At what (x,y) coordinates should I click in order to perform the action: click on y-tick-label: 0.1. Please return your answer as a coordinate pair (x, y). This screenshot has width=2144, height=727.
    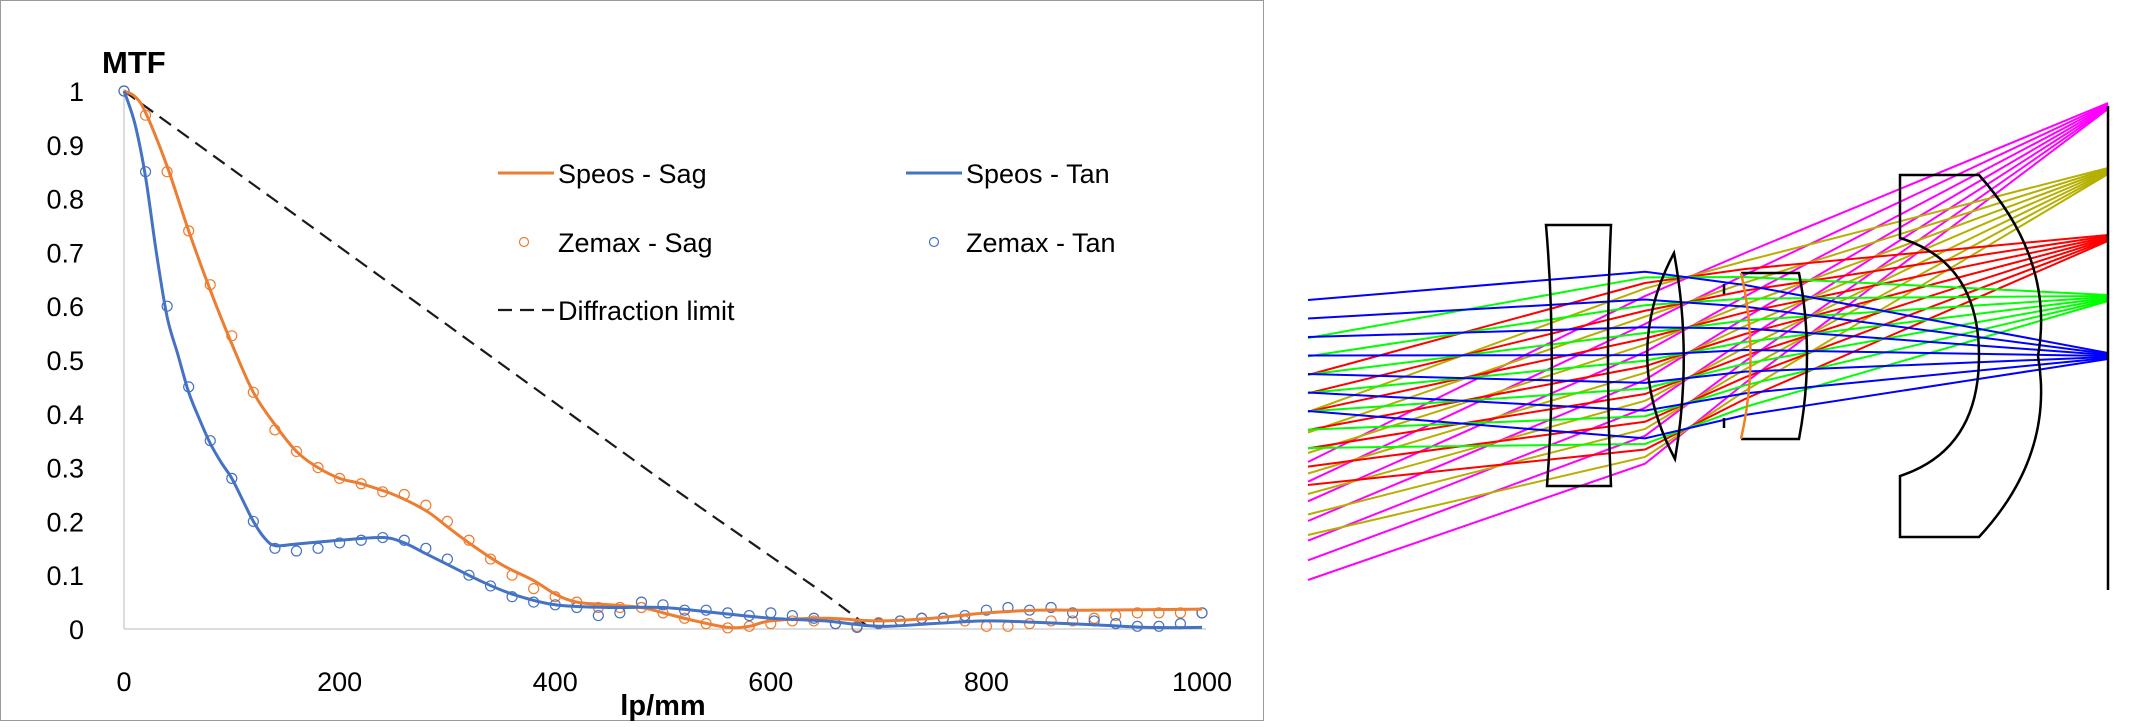
    Looking at the image, I should click on (65, 576).